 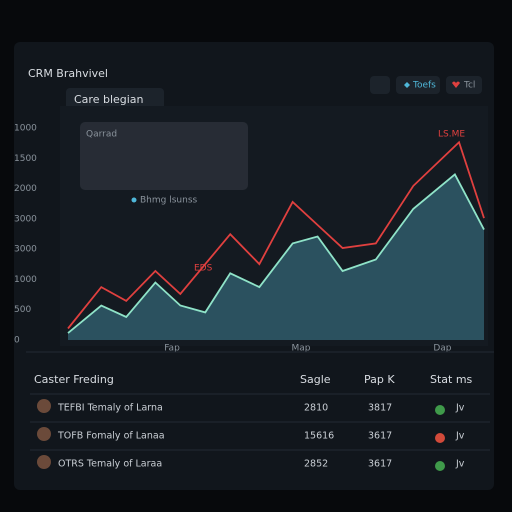 What do you see at coordinates (164, 156) in the screenshot?
I see `overlay-panel` at bounding box center [164, 156].